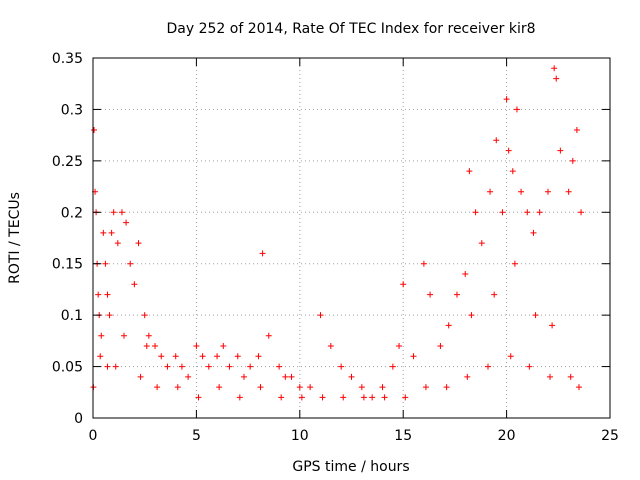 The height and width of the screenshot is (480, 640). I want to click on y-tick-label: 0.25, so click(67, 162).